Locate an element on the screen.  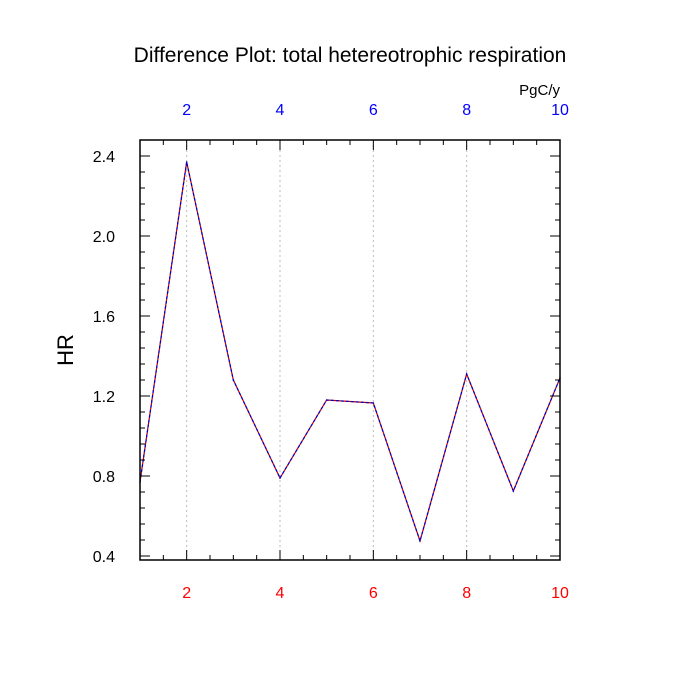
x-tick-label-bottom: 2 is located at coordinates (186, 593).